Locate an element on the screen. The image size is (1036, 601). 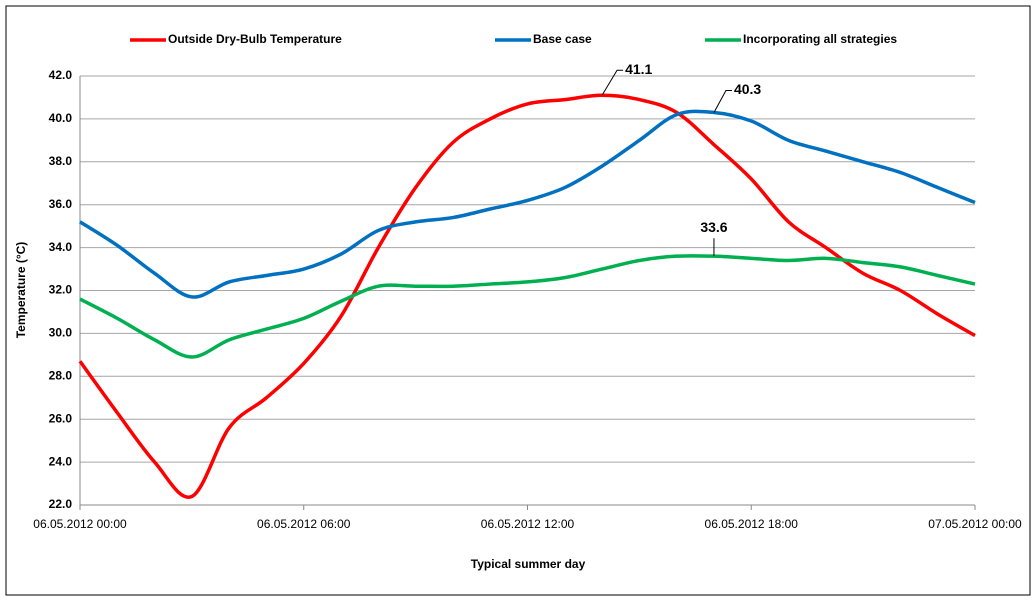
y-tick-label: 34.0 is located at coordinates (61, 247).